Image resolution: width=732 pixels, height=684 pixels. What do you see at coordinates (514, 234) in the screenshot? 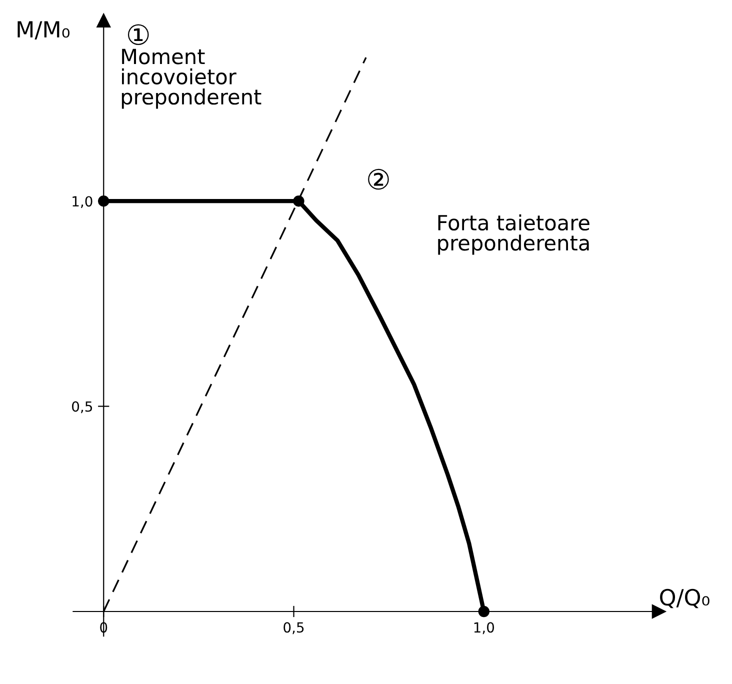
I see `annotation: Forta taietoare preponderenta` at bounding box center [514, 234].